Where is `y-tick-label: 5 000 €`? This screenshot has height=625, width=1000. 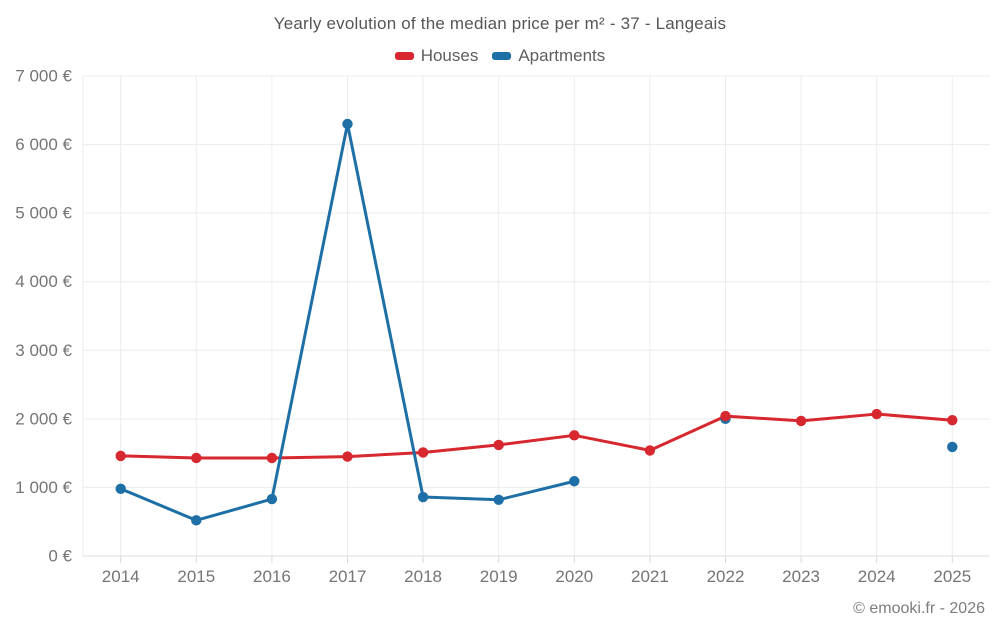
y-tick-label: 5 000 € is located at coordinates (43, 213).